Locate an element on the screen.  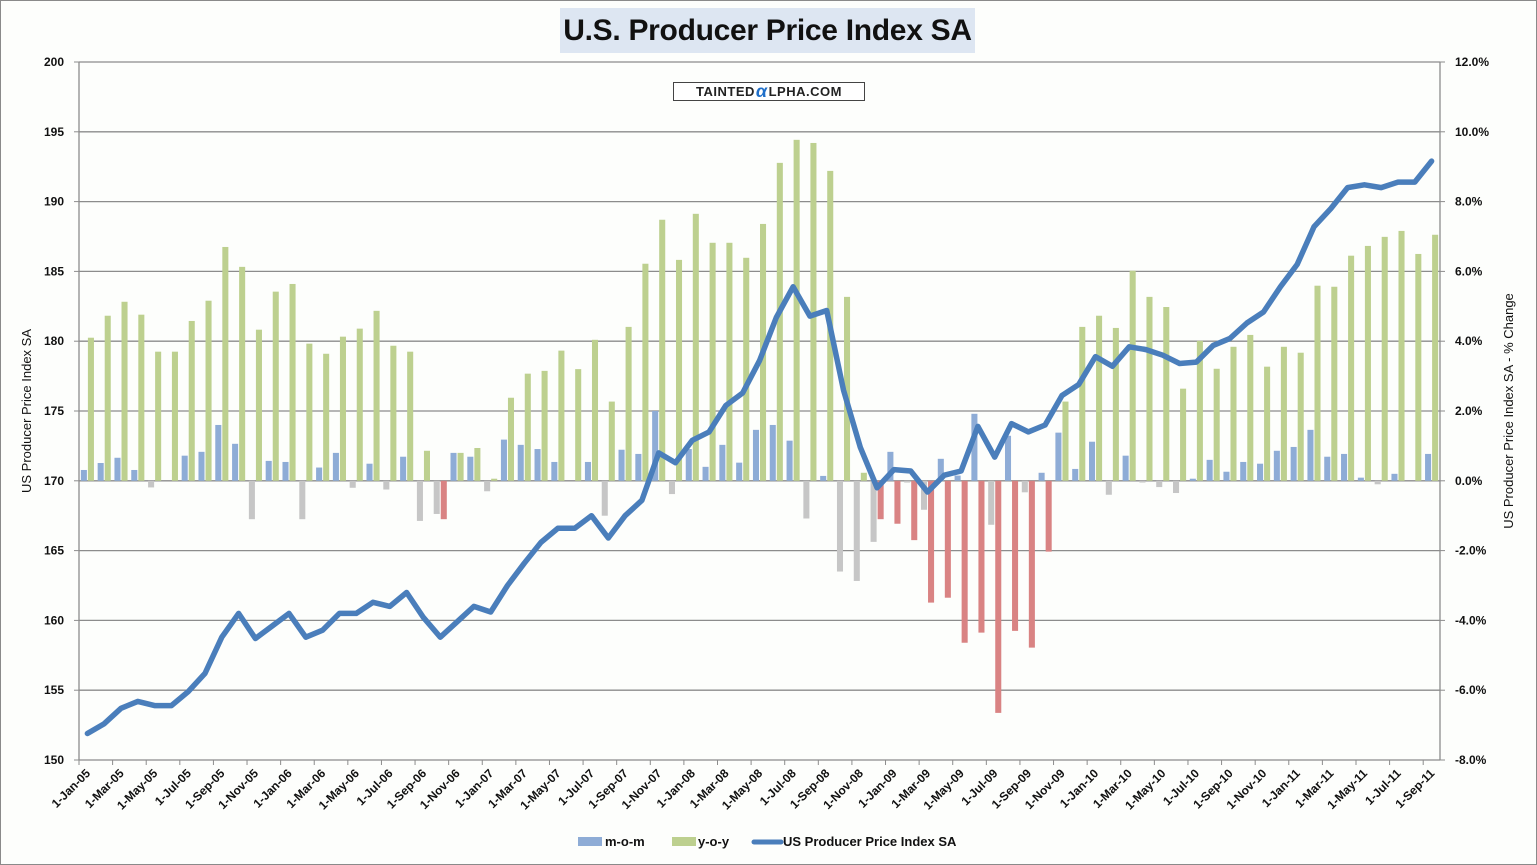
legend-label-line: US Producer Price Index SA is located at coordinates (870, 841).